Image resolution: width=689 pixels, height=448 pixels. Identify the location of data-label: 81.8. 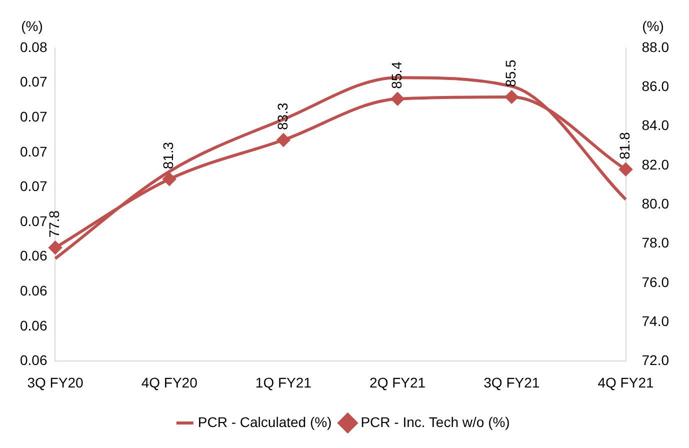
(624, 146).